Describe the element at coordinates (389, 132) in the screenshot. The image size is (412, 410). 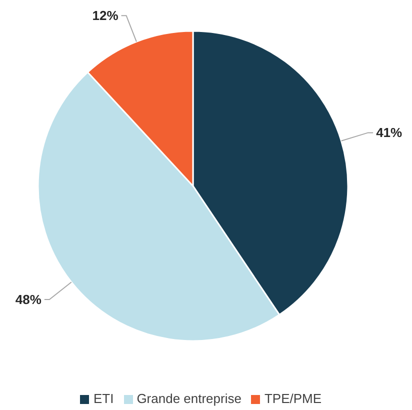
I see `data-label: 41%` at that location.